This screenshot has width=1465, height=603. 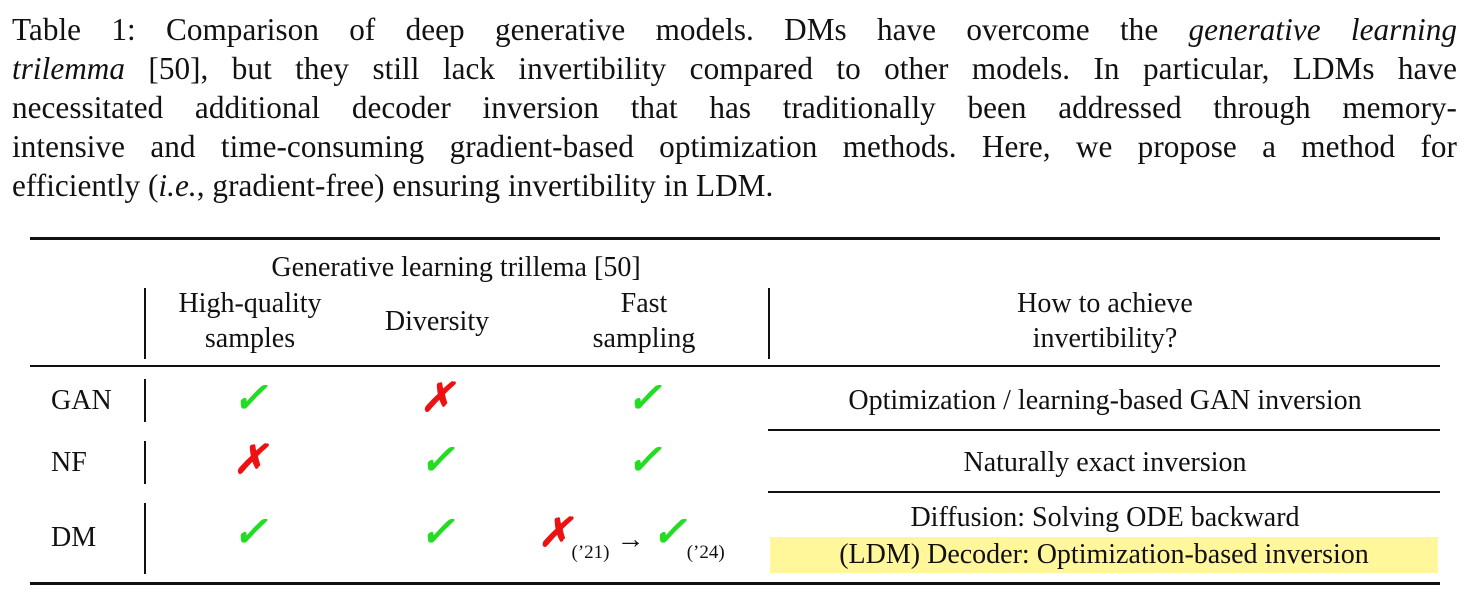 What do you see at coordinates (145, 400) in the screenshot?
I see `gan-separator` at bounding box center [145, 400].